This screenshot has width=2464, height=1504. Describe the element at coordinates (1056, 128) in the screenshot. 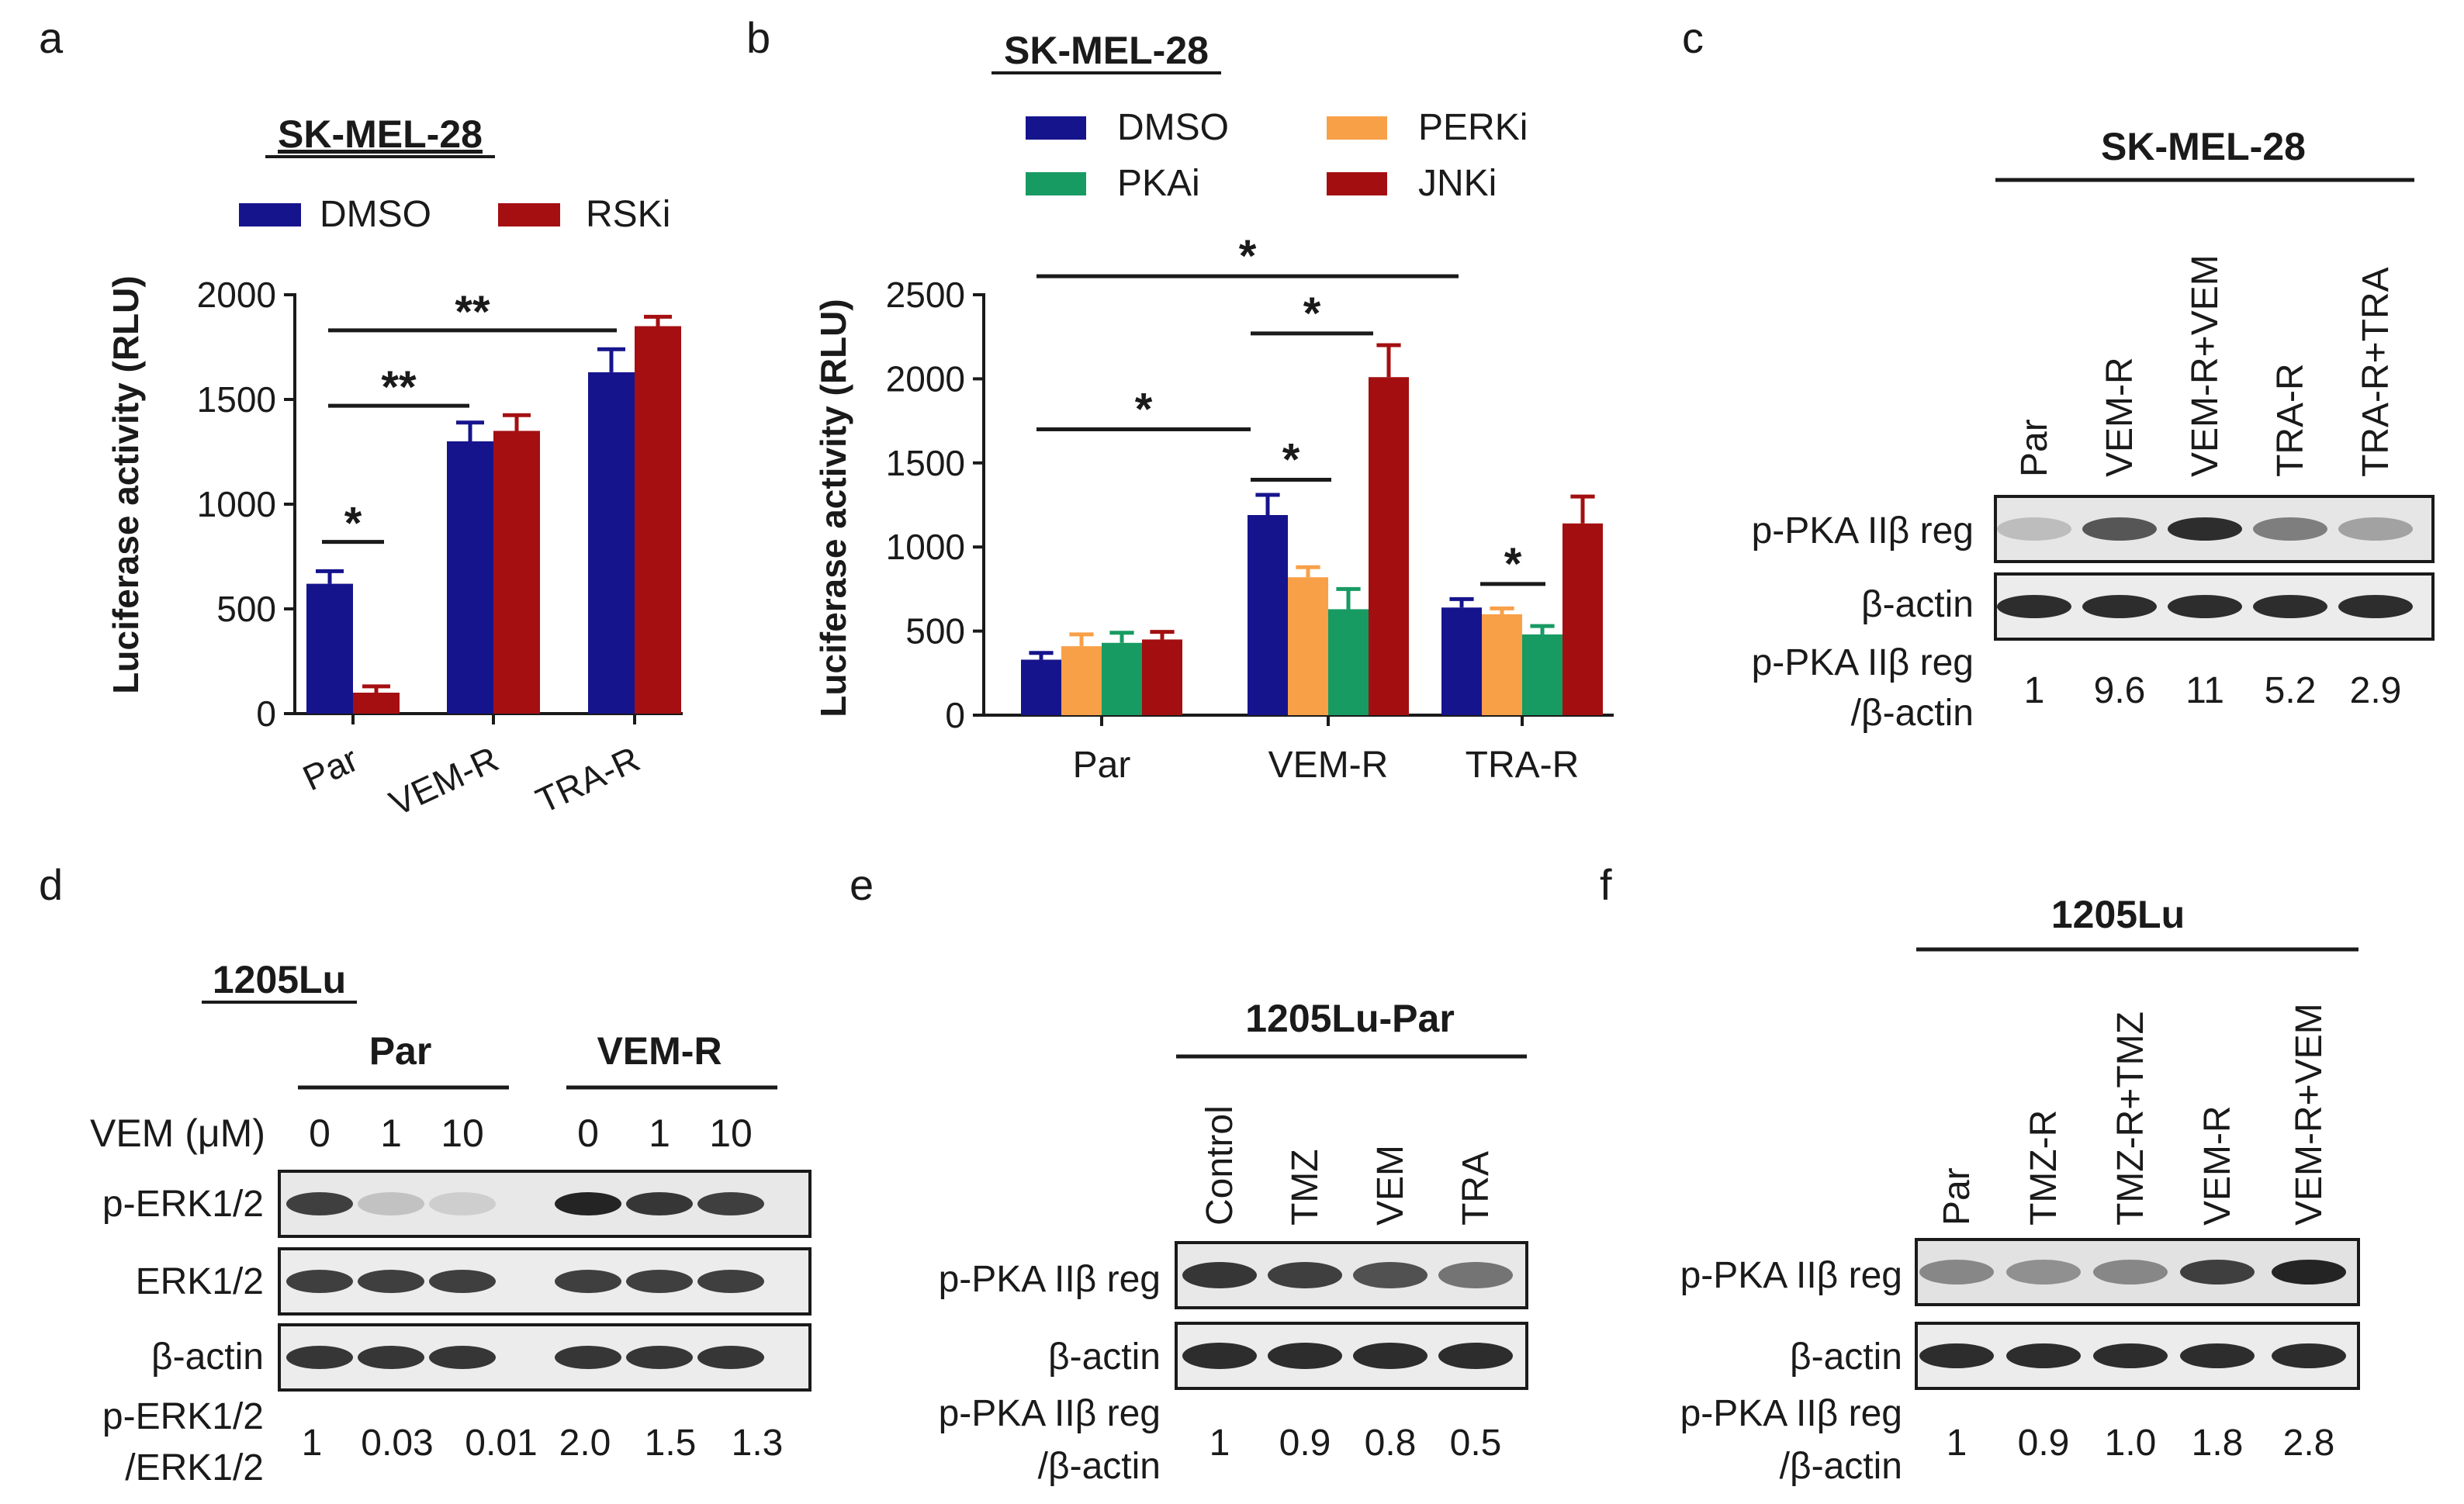

I see `legend-swatch-dmso` at that location.